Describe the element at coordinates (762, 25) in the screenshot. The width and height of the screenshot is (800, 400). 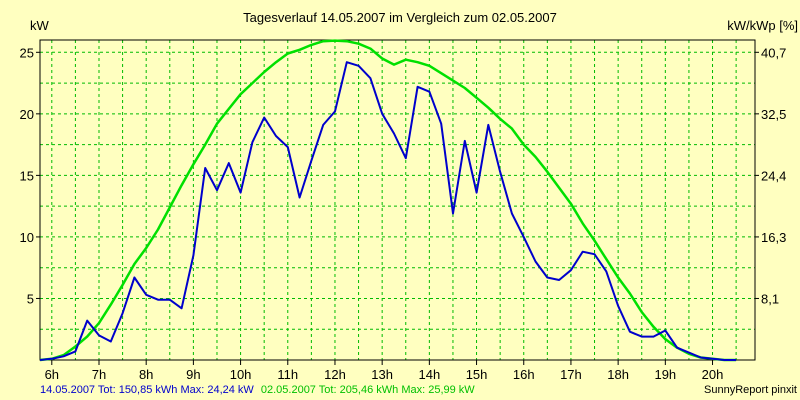
I see `y-axis-right-label: kW/kWp [%]` at that location.